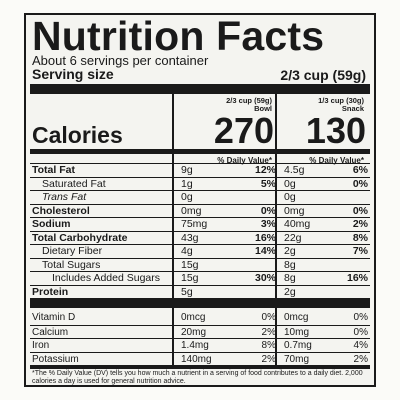 Image resolution: width=400 pixels, height=400 pixels. What do you see at coordinates (200, 303) in the screenshot?
I see `divider-thick-vitamins` at bounding box center [200, 303].